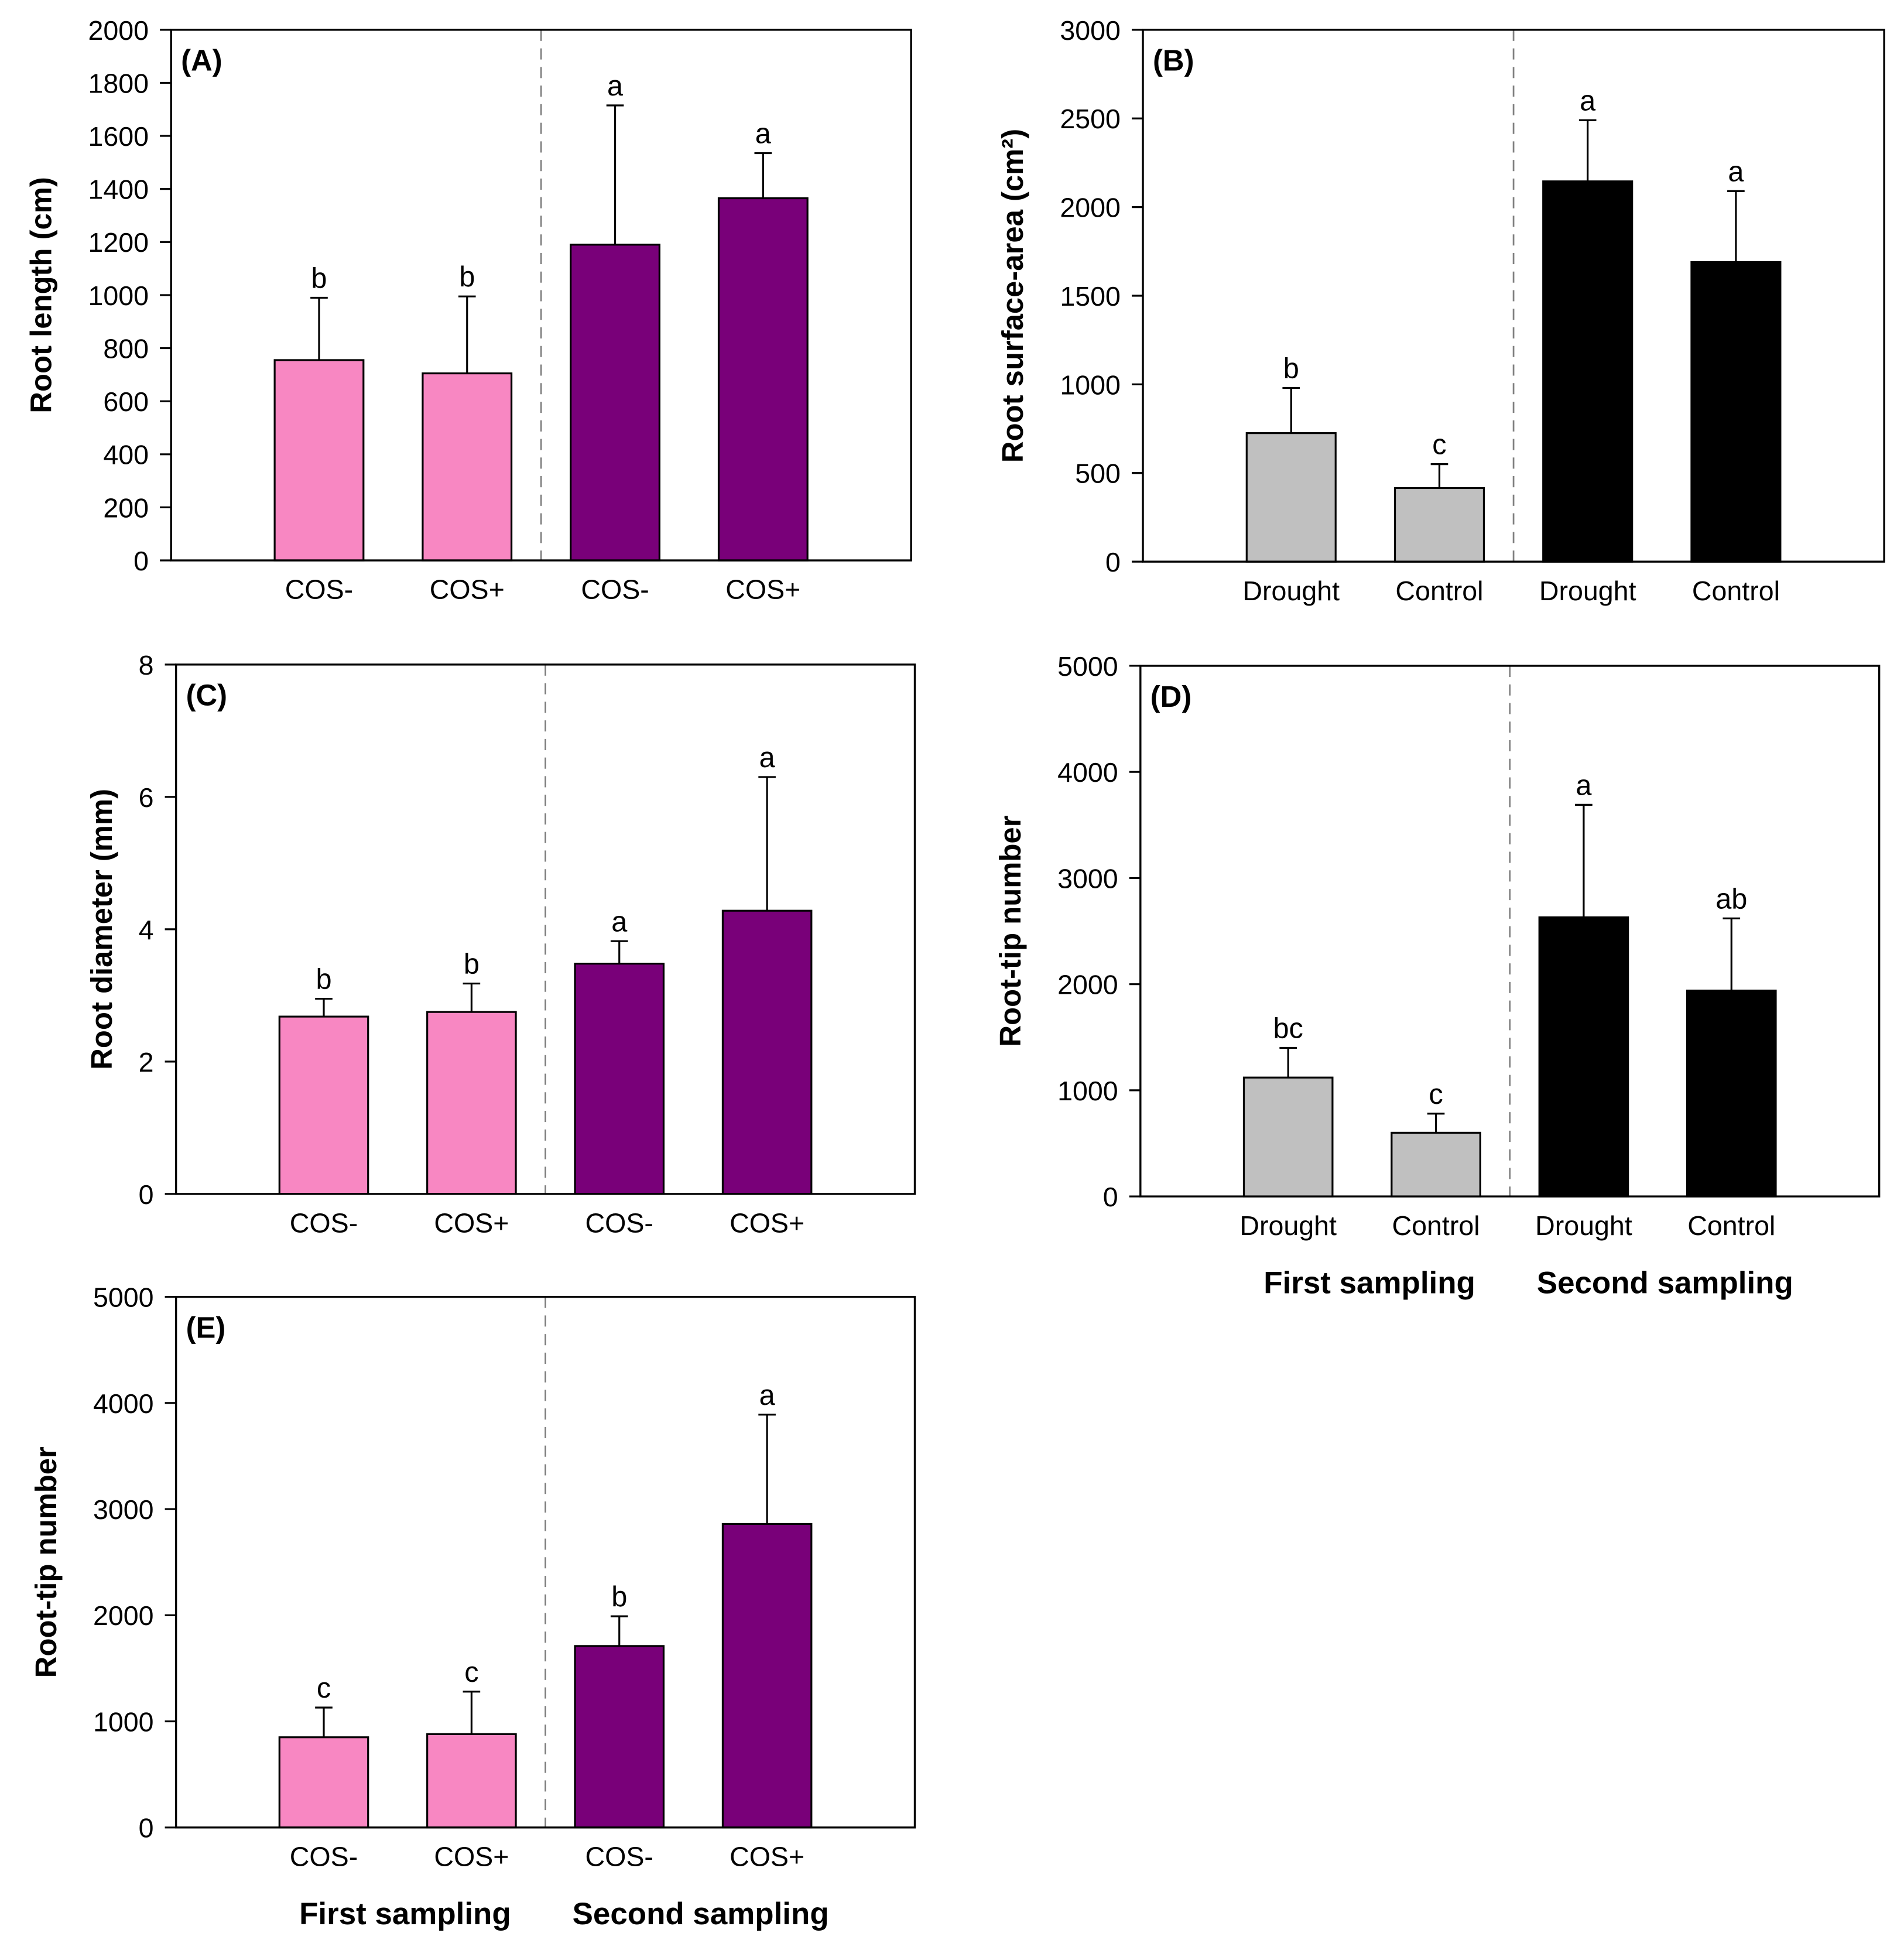 This screenshot has height=1950, width=1904. Describe the element at coordinates (1012, 296) in the screenshot. I see `panel-b-y-axis-title: Root surface-area (cm²)` at that location.